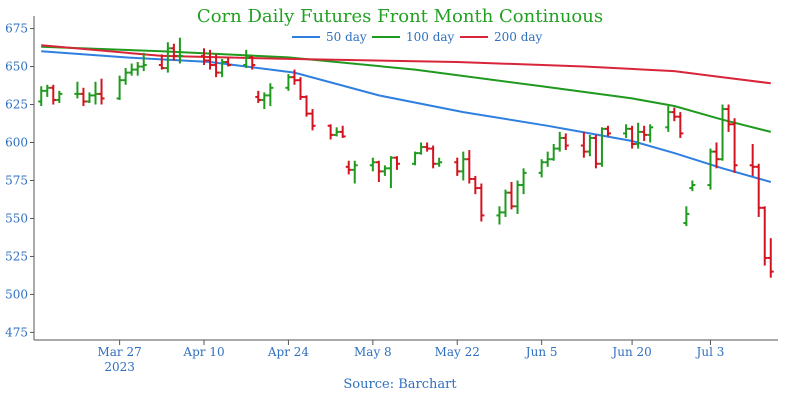 This screenshot has height=400, width=800. I want to click on y-tick-label: 500, so click(16, 294).